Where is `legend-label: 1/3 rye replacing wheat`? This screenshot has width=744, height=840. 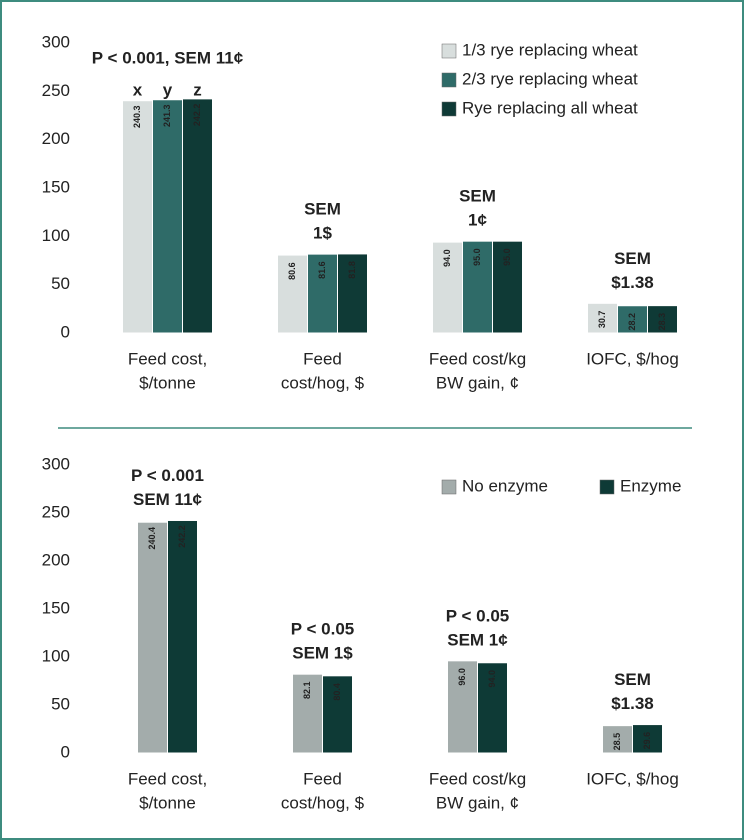
legend-label: 1/3 rye replacing wheat is located at coordinates (550, 49).